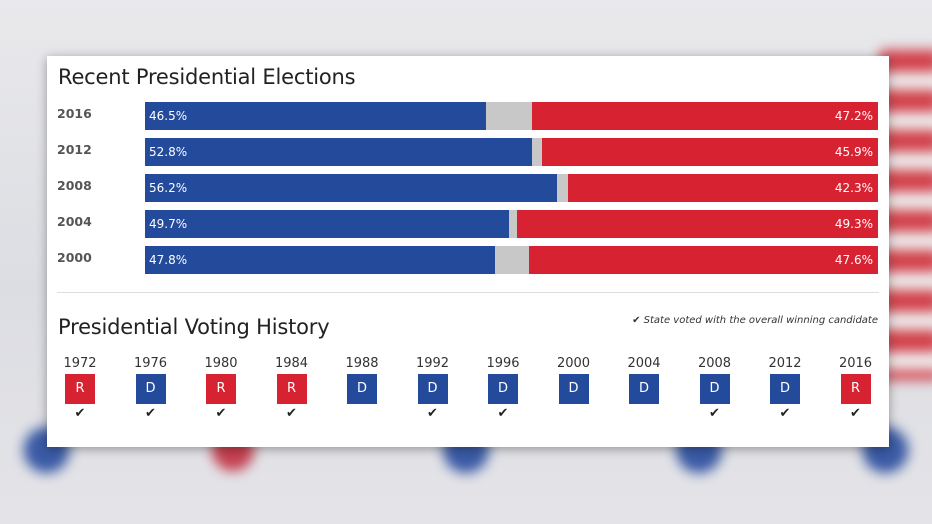 The image size is (932, 524). What do you see at coordinates (503, 363) in the screenshot?
I see `history-year: 1996` at bounding box center [503, 363].